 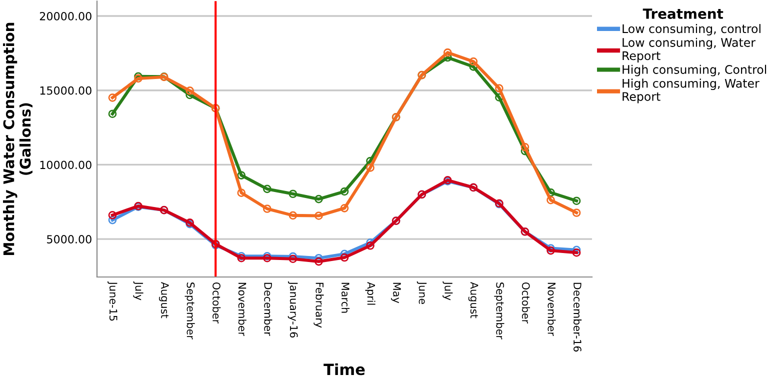 What do you see at coordinates (17, 139) in the screenshot?
I see `y-axis-title: Monthly Water Consumption (Gallons)` at bounding box center [17, 139].